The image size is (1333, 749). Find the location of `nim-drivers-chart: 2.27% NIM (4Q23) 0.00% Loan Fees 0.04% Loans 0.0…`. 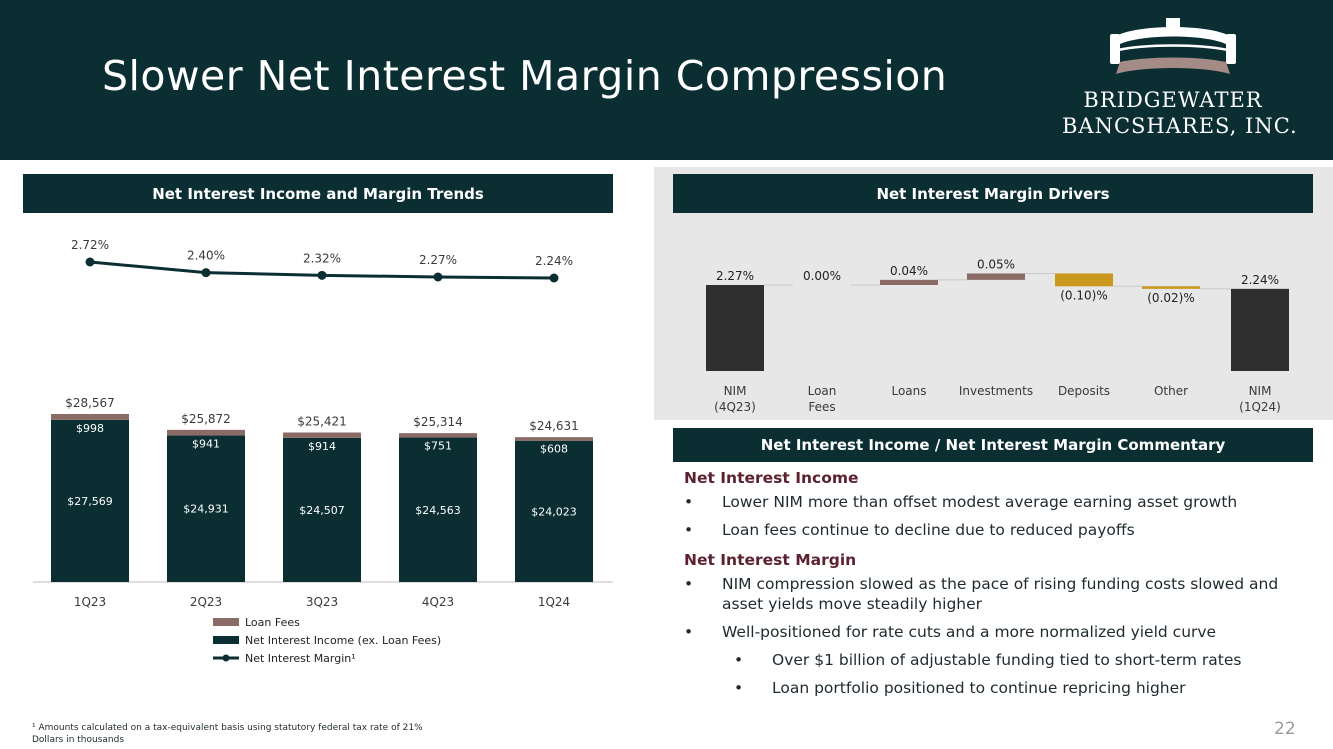

nim-drivers-chart: 2.27% NIM (4Q23) 0.00% Loan Fees 0.04% Loans 0.0… is located at coordinates (997, 335).